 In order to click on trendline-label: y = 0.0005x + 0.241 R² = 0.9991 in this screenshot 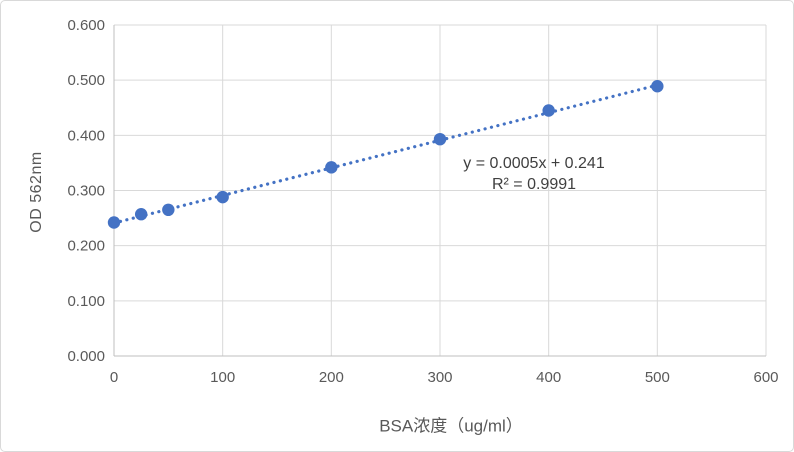, I will do `click(533, 174)`.